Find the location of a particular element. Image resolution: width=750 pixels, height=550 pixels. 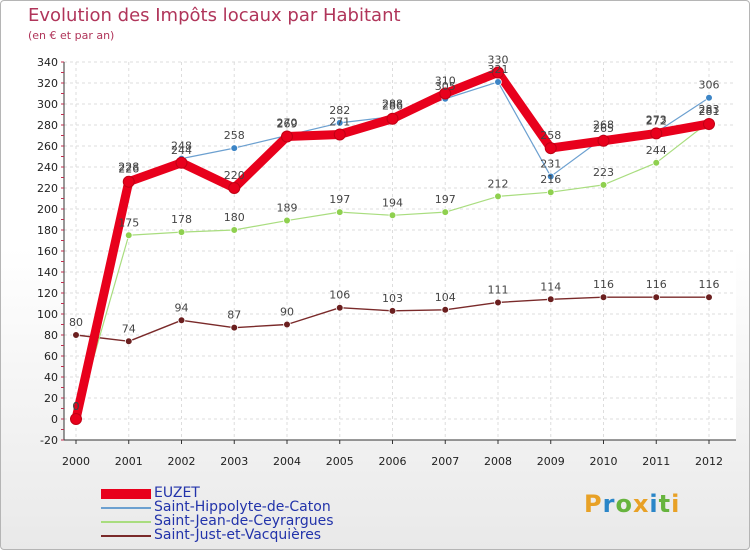

data-label: 80 is located at coordinates (76, 322).